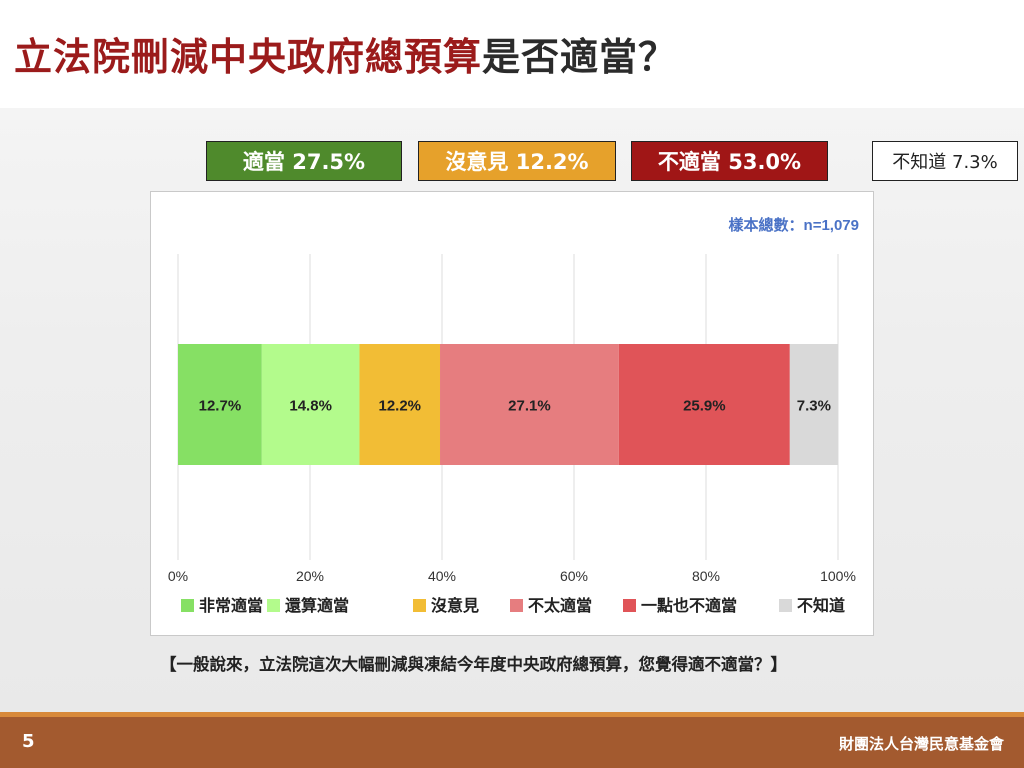 The width and height of the screenshot is (1024, 768). I want to click on summary-unknown-box: 不知道 7.3%, so click(945, 161).